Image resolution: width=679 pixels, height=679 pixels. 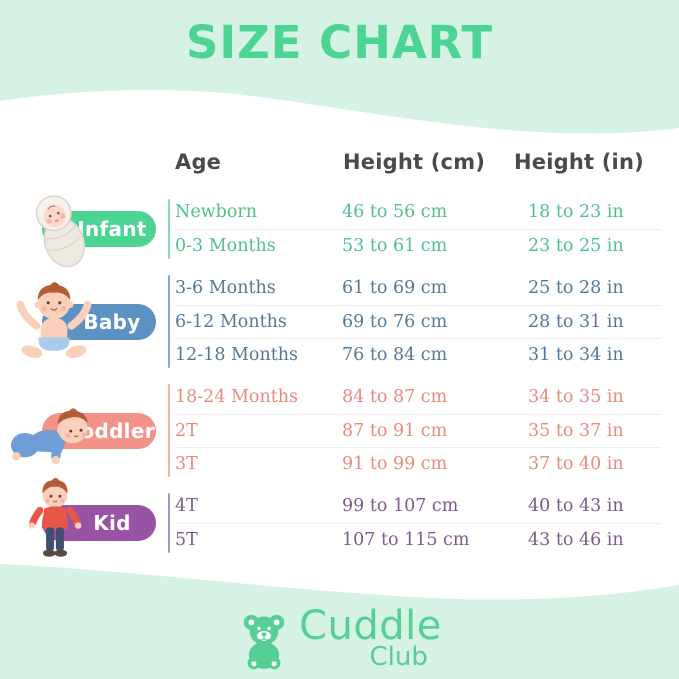 I want to click on group-label: Baby, so click(x=85, y=319).